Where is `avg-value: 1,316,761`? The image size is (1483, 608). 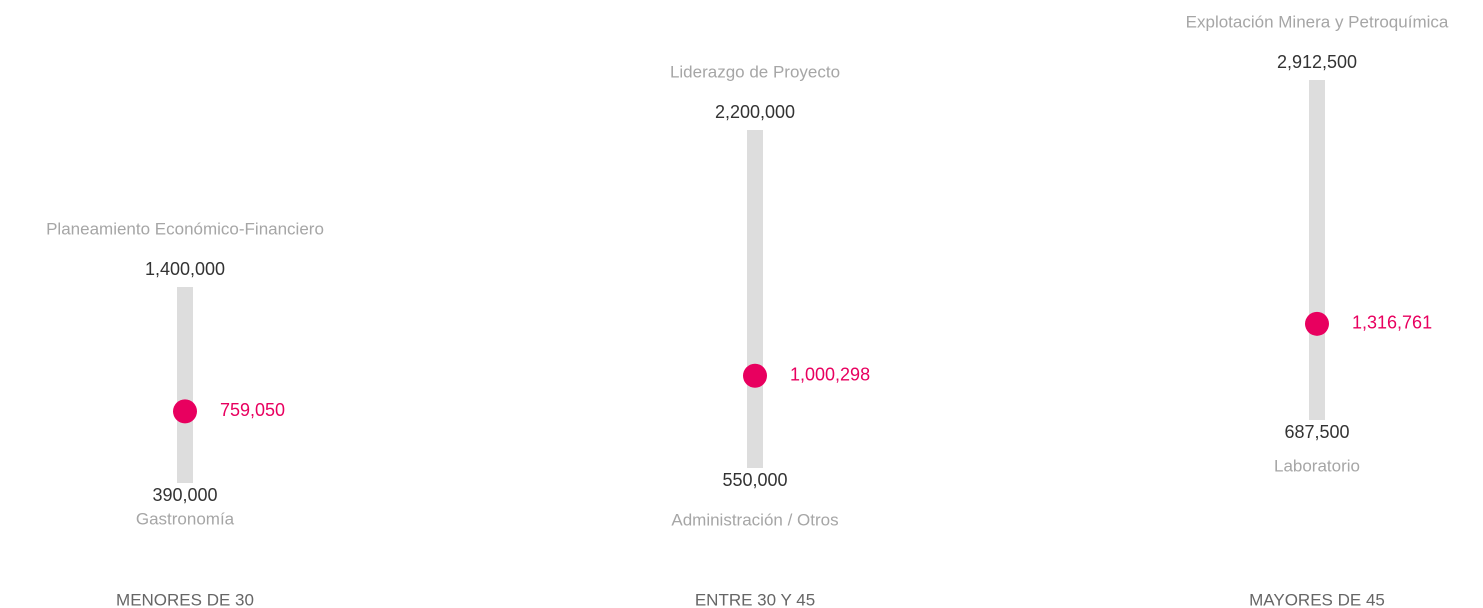
avg-value: 1,316,761 is located at coordinates (1392, 323).